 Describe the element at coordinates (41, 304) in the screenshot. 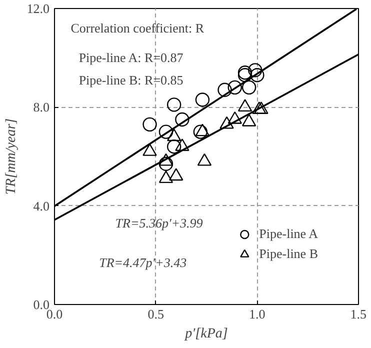

I see `y-tick-label: 0.0` at that location.